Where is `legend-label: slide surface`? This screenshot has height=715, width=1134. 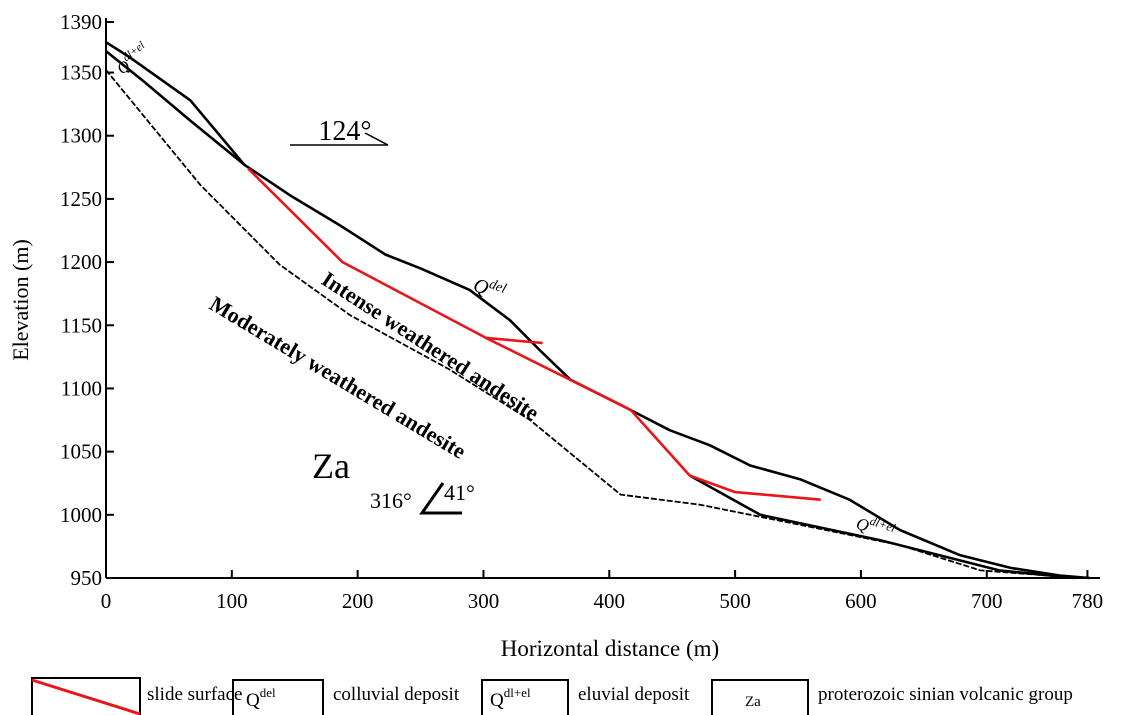
legend-label: slide surface is located at coordinates (194, 694).